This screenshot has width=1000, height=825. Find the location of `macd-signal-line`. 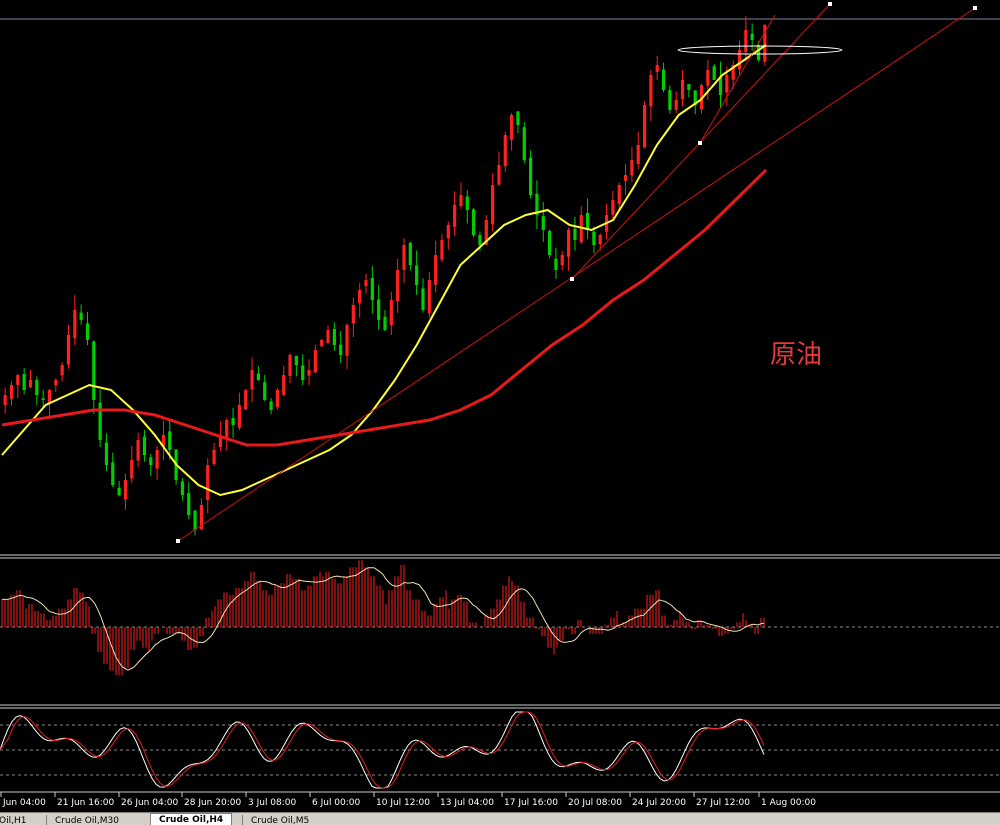

macd-signal-line is located at coordinates (383, 619).